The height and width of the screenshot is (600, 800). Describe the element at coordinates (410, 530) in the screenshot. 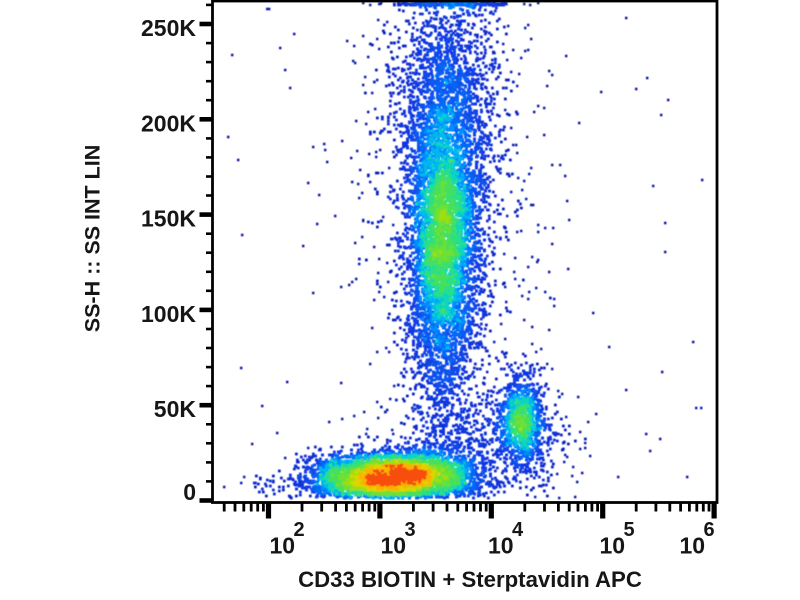

I see `svg-text: 3` at that location.